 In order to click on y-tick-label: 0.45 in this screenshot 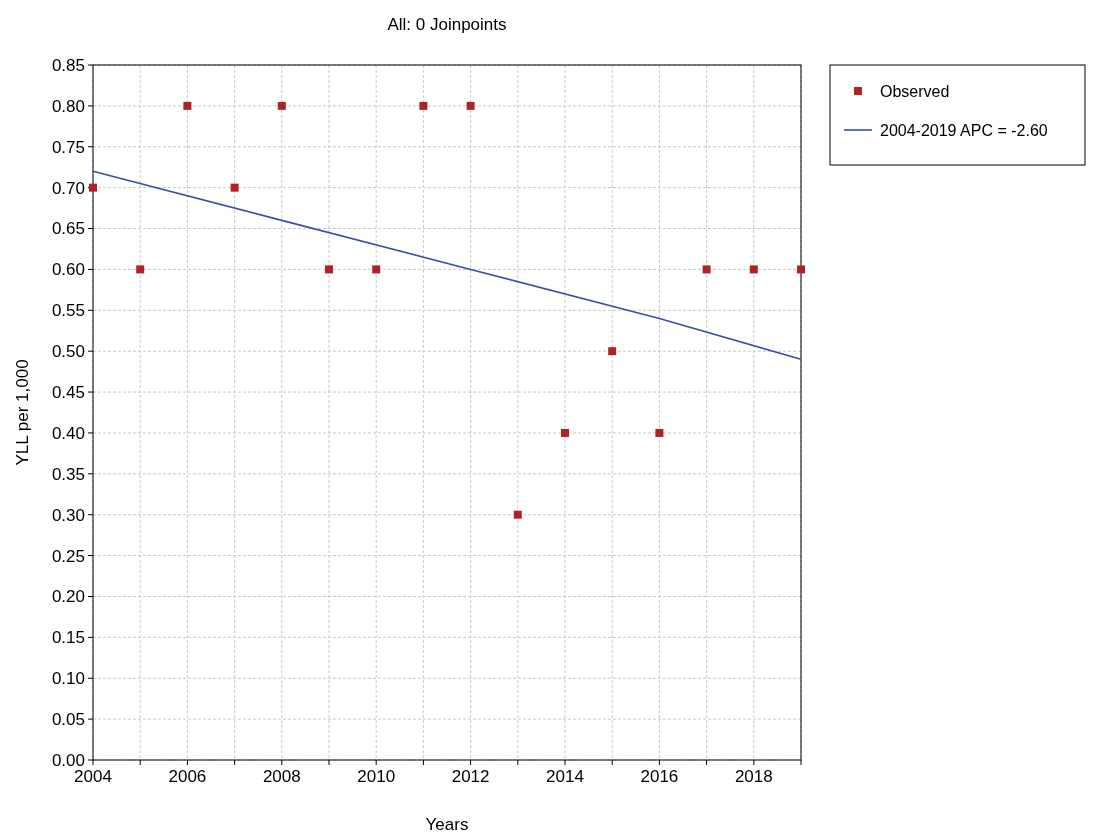, I will do `click(68, 393)`.